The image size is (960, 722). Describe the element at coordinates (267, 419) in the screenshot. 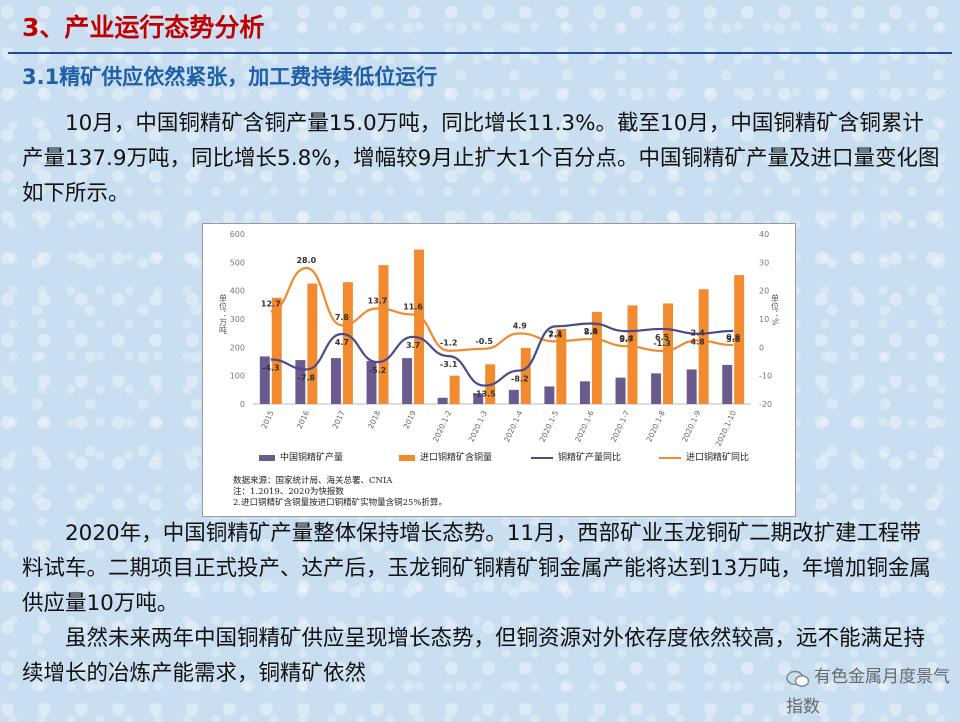

I see `category-label: 2015` at that location.